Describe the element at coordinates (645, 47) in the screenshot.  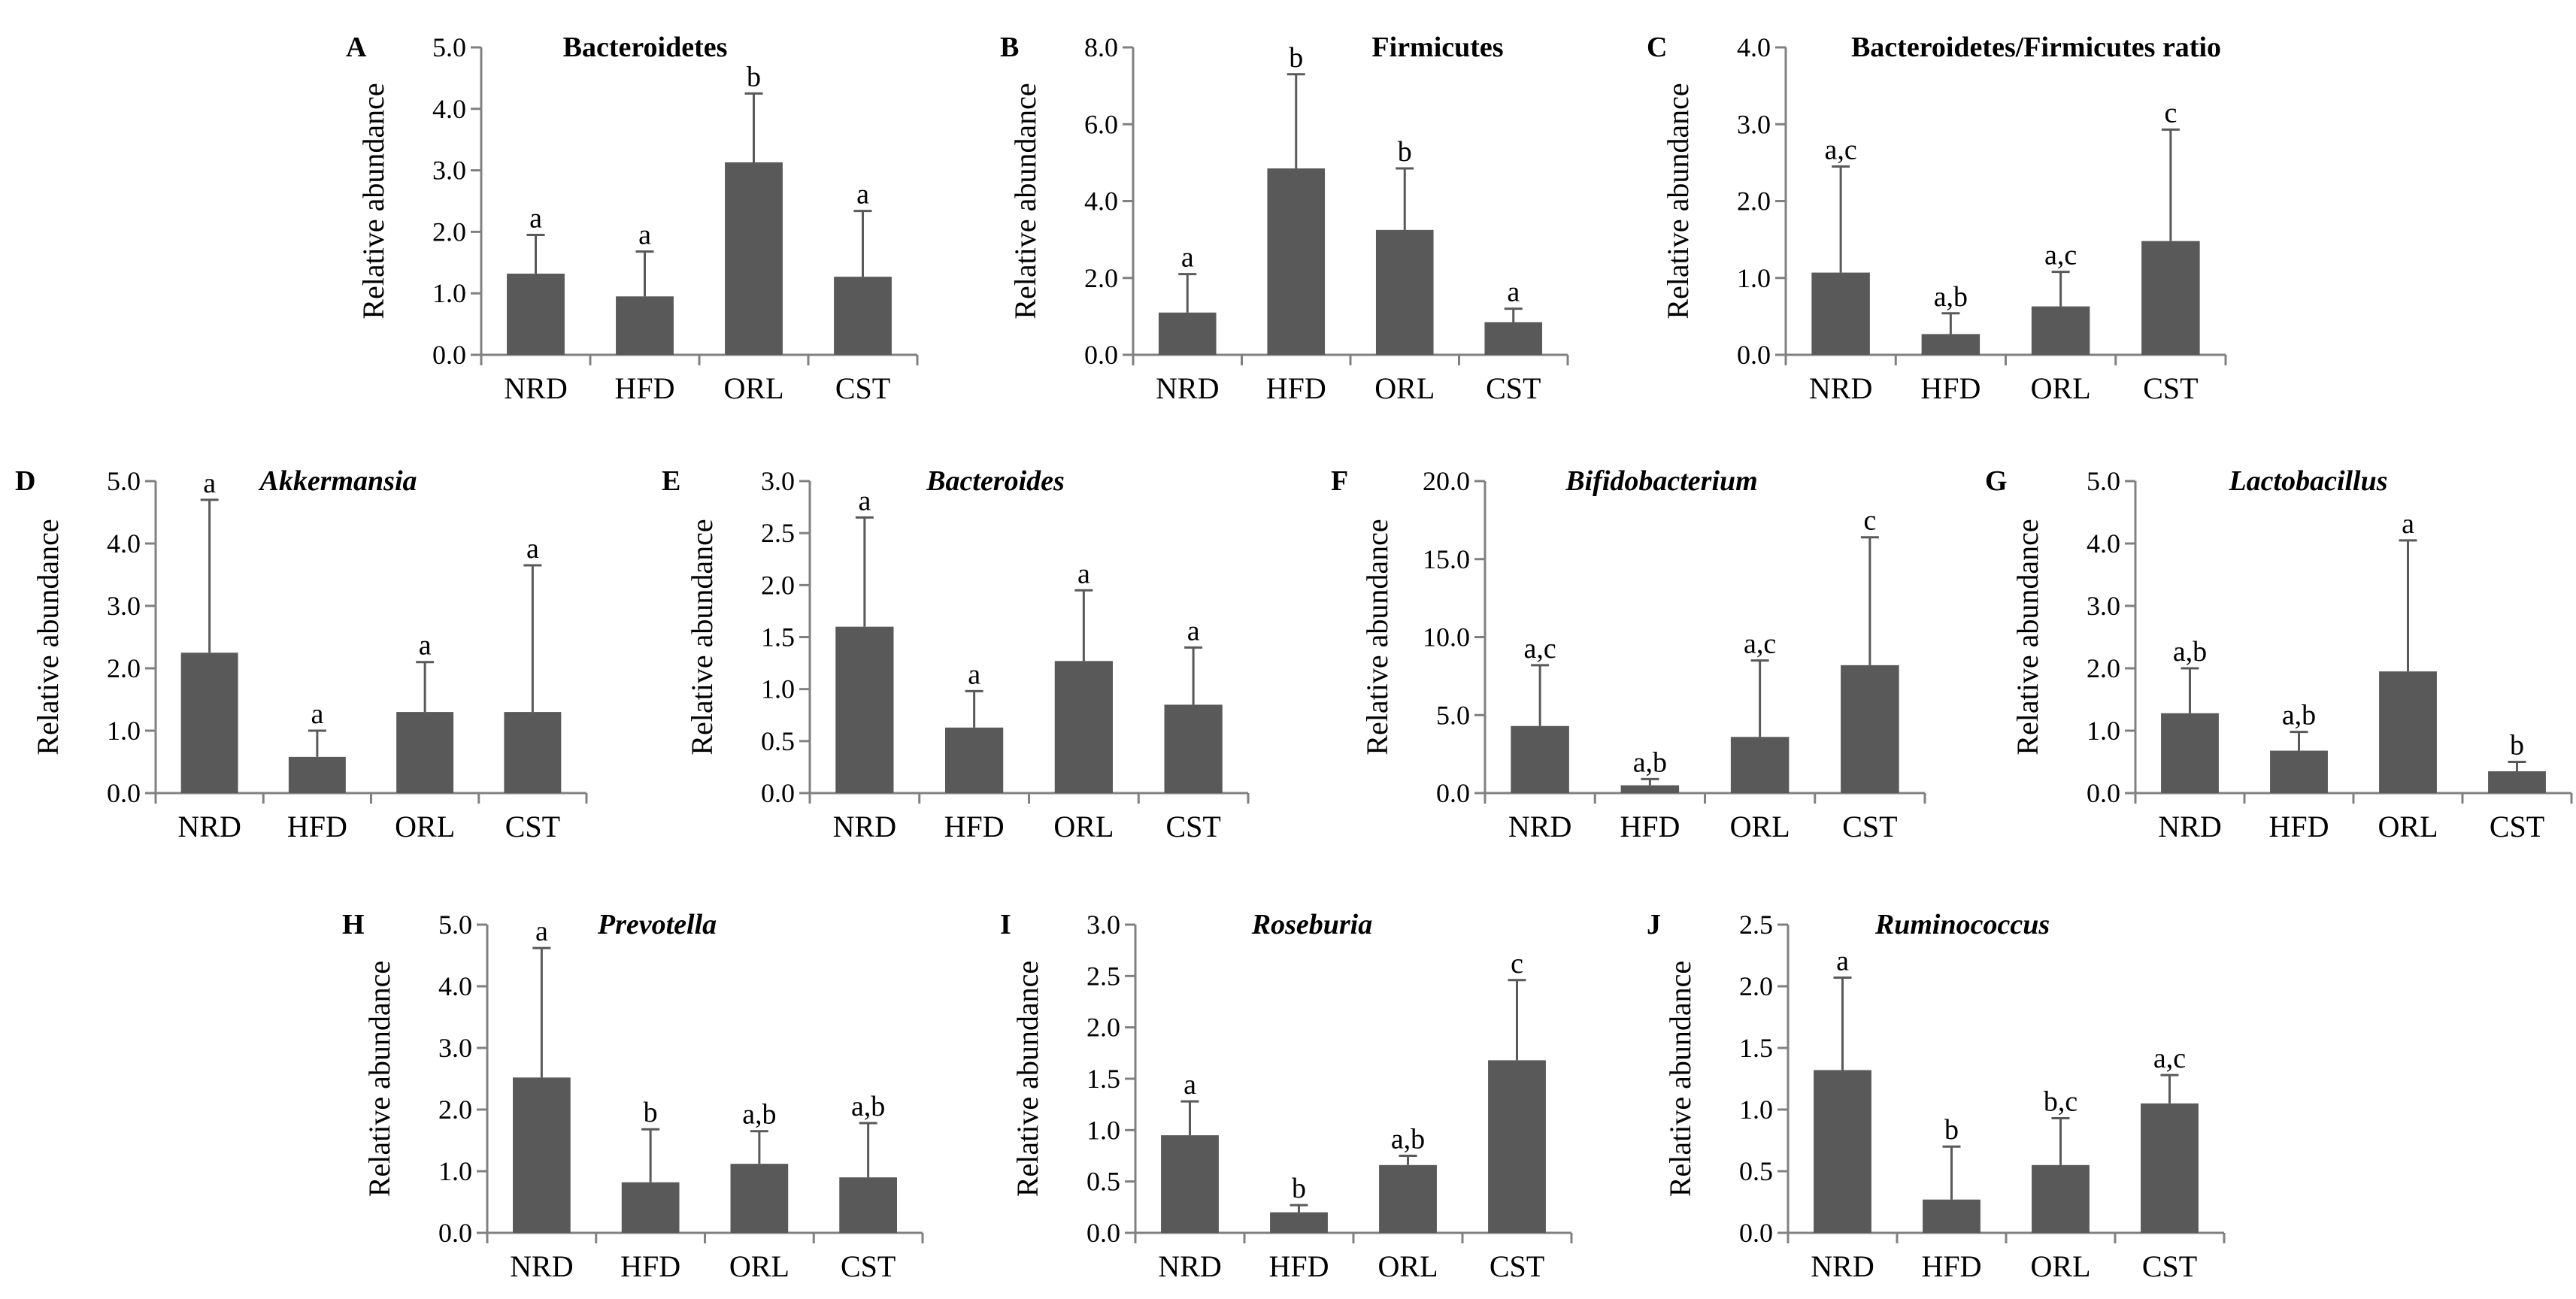
I see `chart-title: Bacteroidetes` at that location.